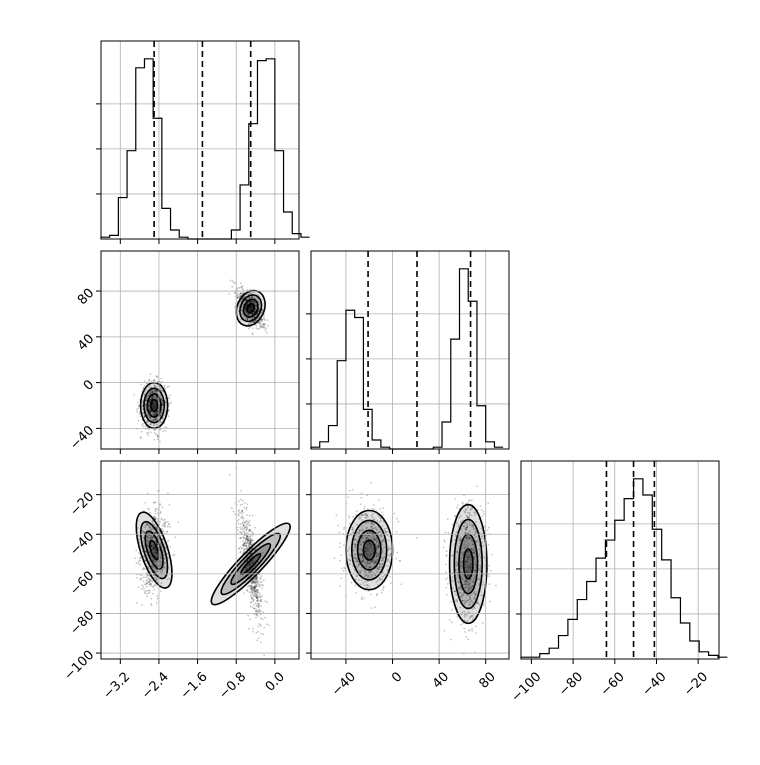  Describe the element at coordinates (487, 680) in the screenshot. I see `x2-vs-x3-x-tick-label-3: 80` at that location.